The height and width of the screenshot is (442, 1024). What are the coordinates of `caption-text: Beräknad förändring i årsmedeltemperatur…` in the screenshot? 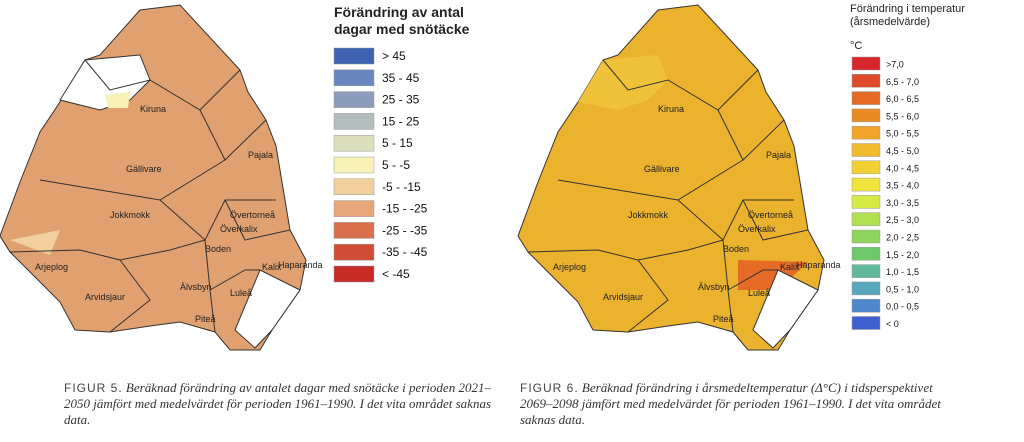 It's located at (730, 403).